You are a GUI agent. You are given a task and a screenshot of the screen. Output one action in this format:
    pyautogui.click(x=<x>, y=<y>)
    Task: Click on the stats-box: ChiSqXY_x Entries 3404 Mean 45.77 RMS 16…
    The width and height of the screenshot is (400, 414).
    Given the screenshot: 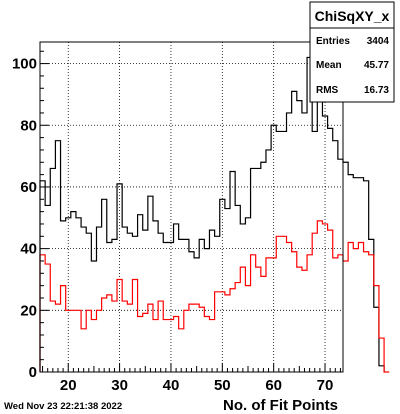 What is the action you would take?
    pyautogui.click(x=352, y=52)
    